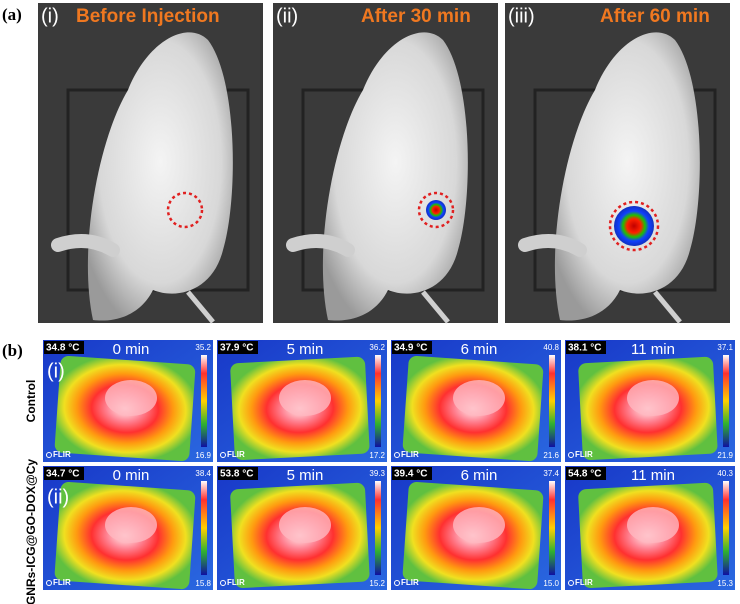 The height and width of the screenshot is (604, 740). Describe the element at coordinates (148, 16) in the screenshot. I see `panel-title: Before Injection` at that location.